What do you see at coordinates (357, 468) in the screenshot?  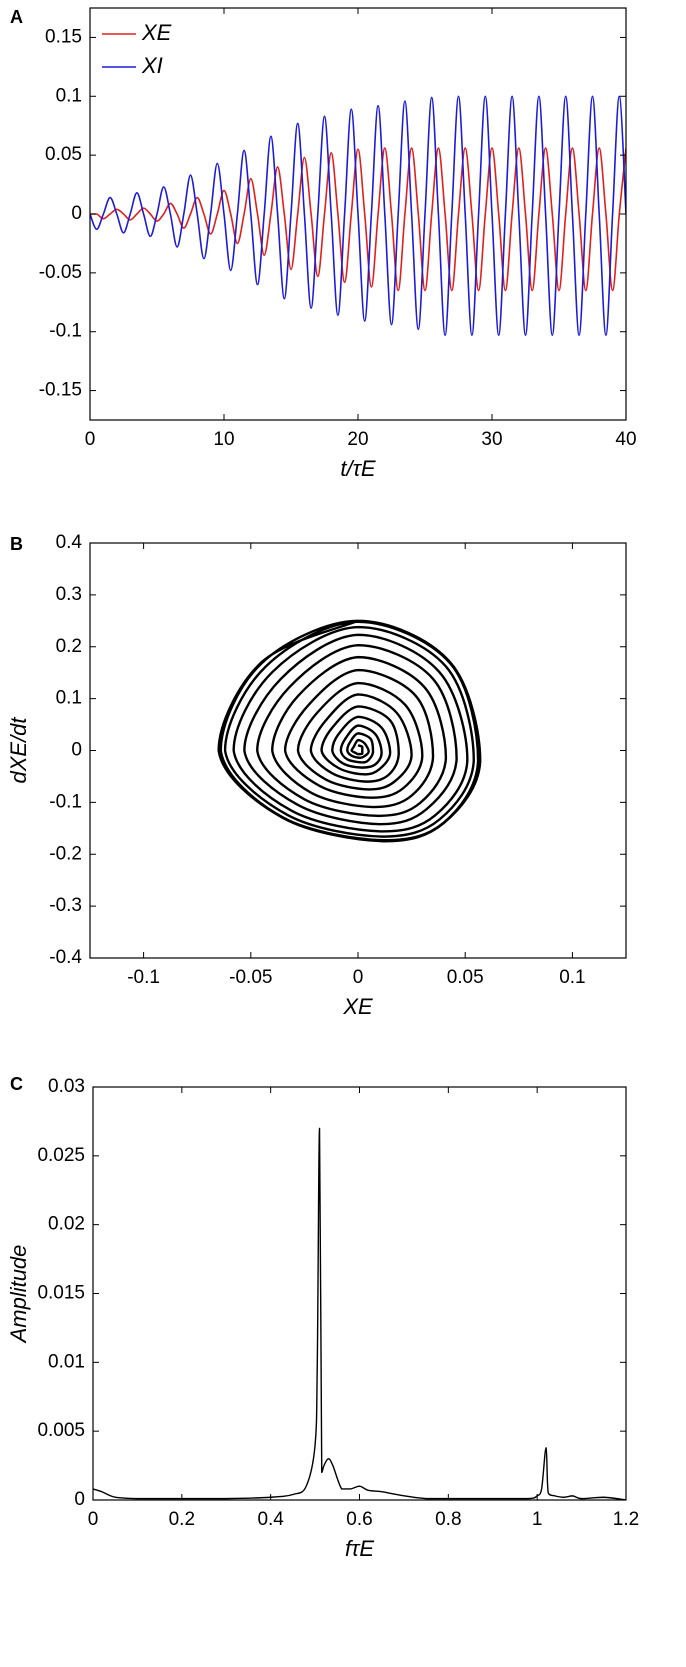 I see `x-axis-label: t/τE` at bounding box center [357, 468].